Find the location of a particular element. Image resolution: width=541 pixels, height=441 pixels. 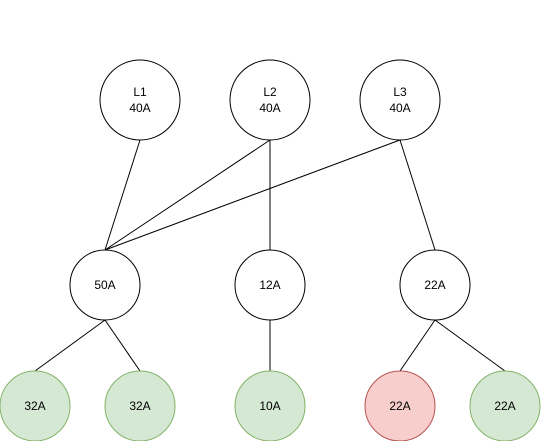

edge-b3-c5 is located at coordinates (470, 345).